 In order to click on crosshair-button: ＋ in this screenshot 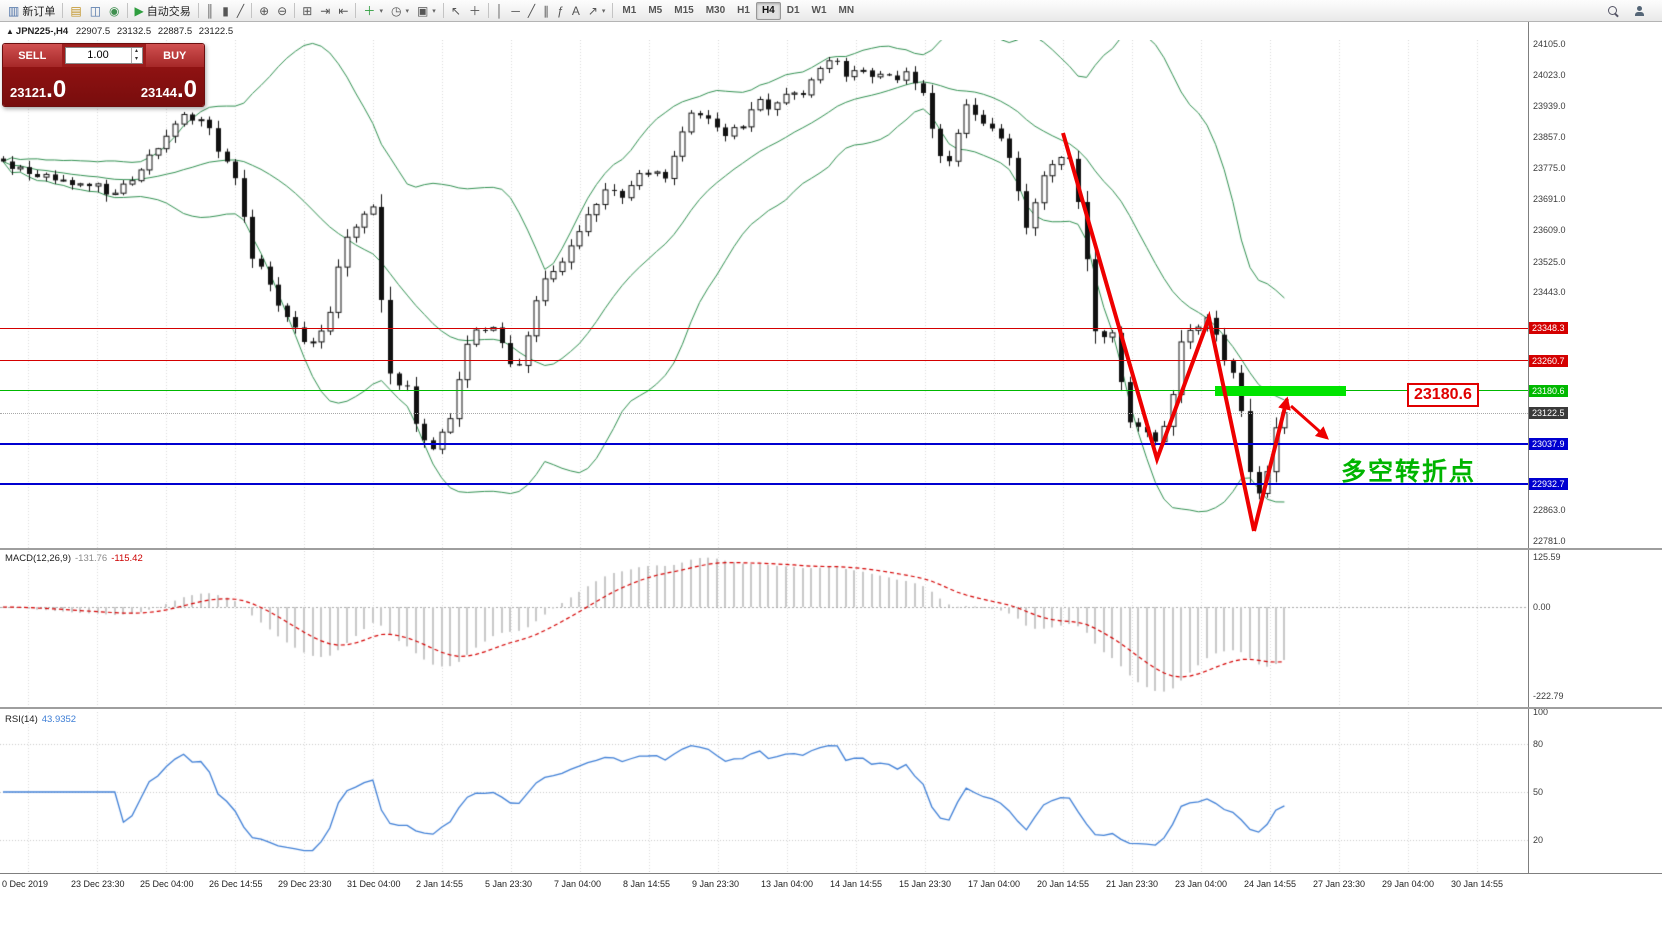, I will do `click(475, 10)`.